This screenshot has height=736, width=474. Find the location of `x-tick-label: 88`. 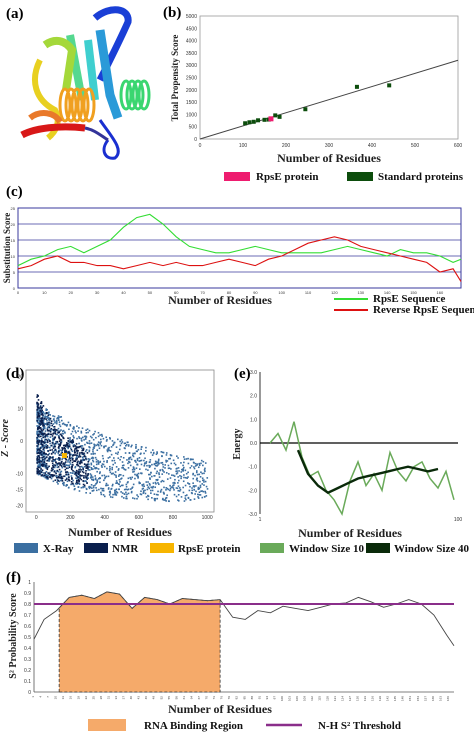

x-tick-label: 88 is located at coordinates (252, 698).